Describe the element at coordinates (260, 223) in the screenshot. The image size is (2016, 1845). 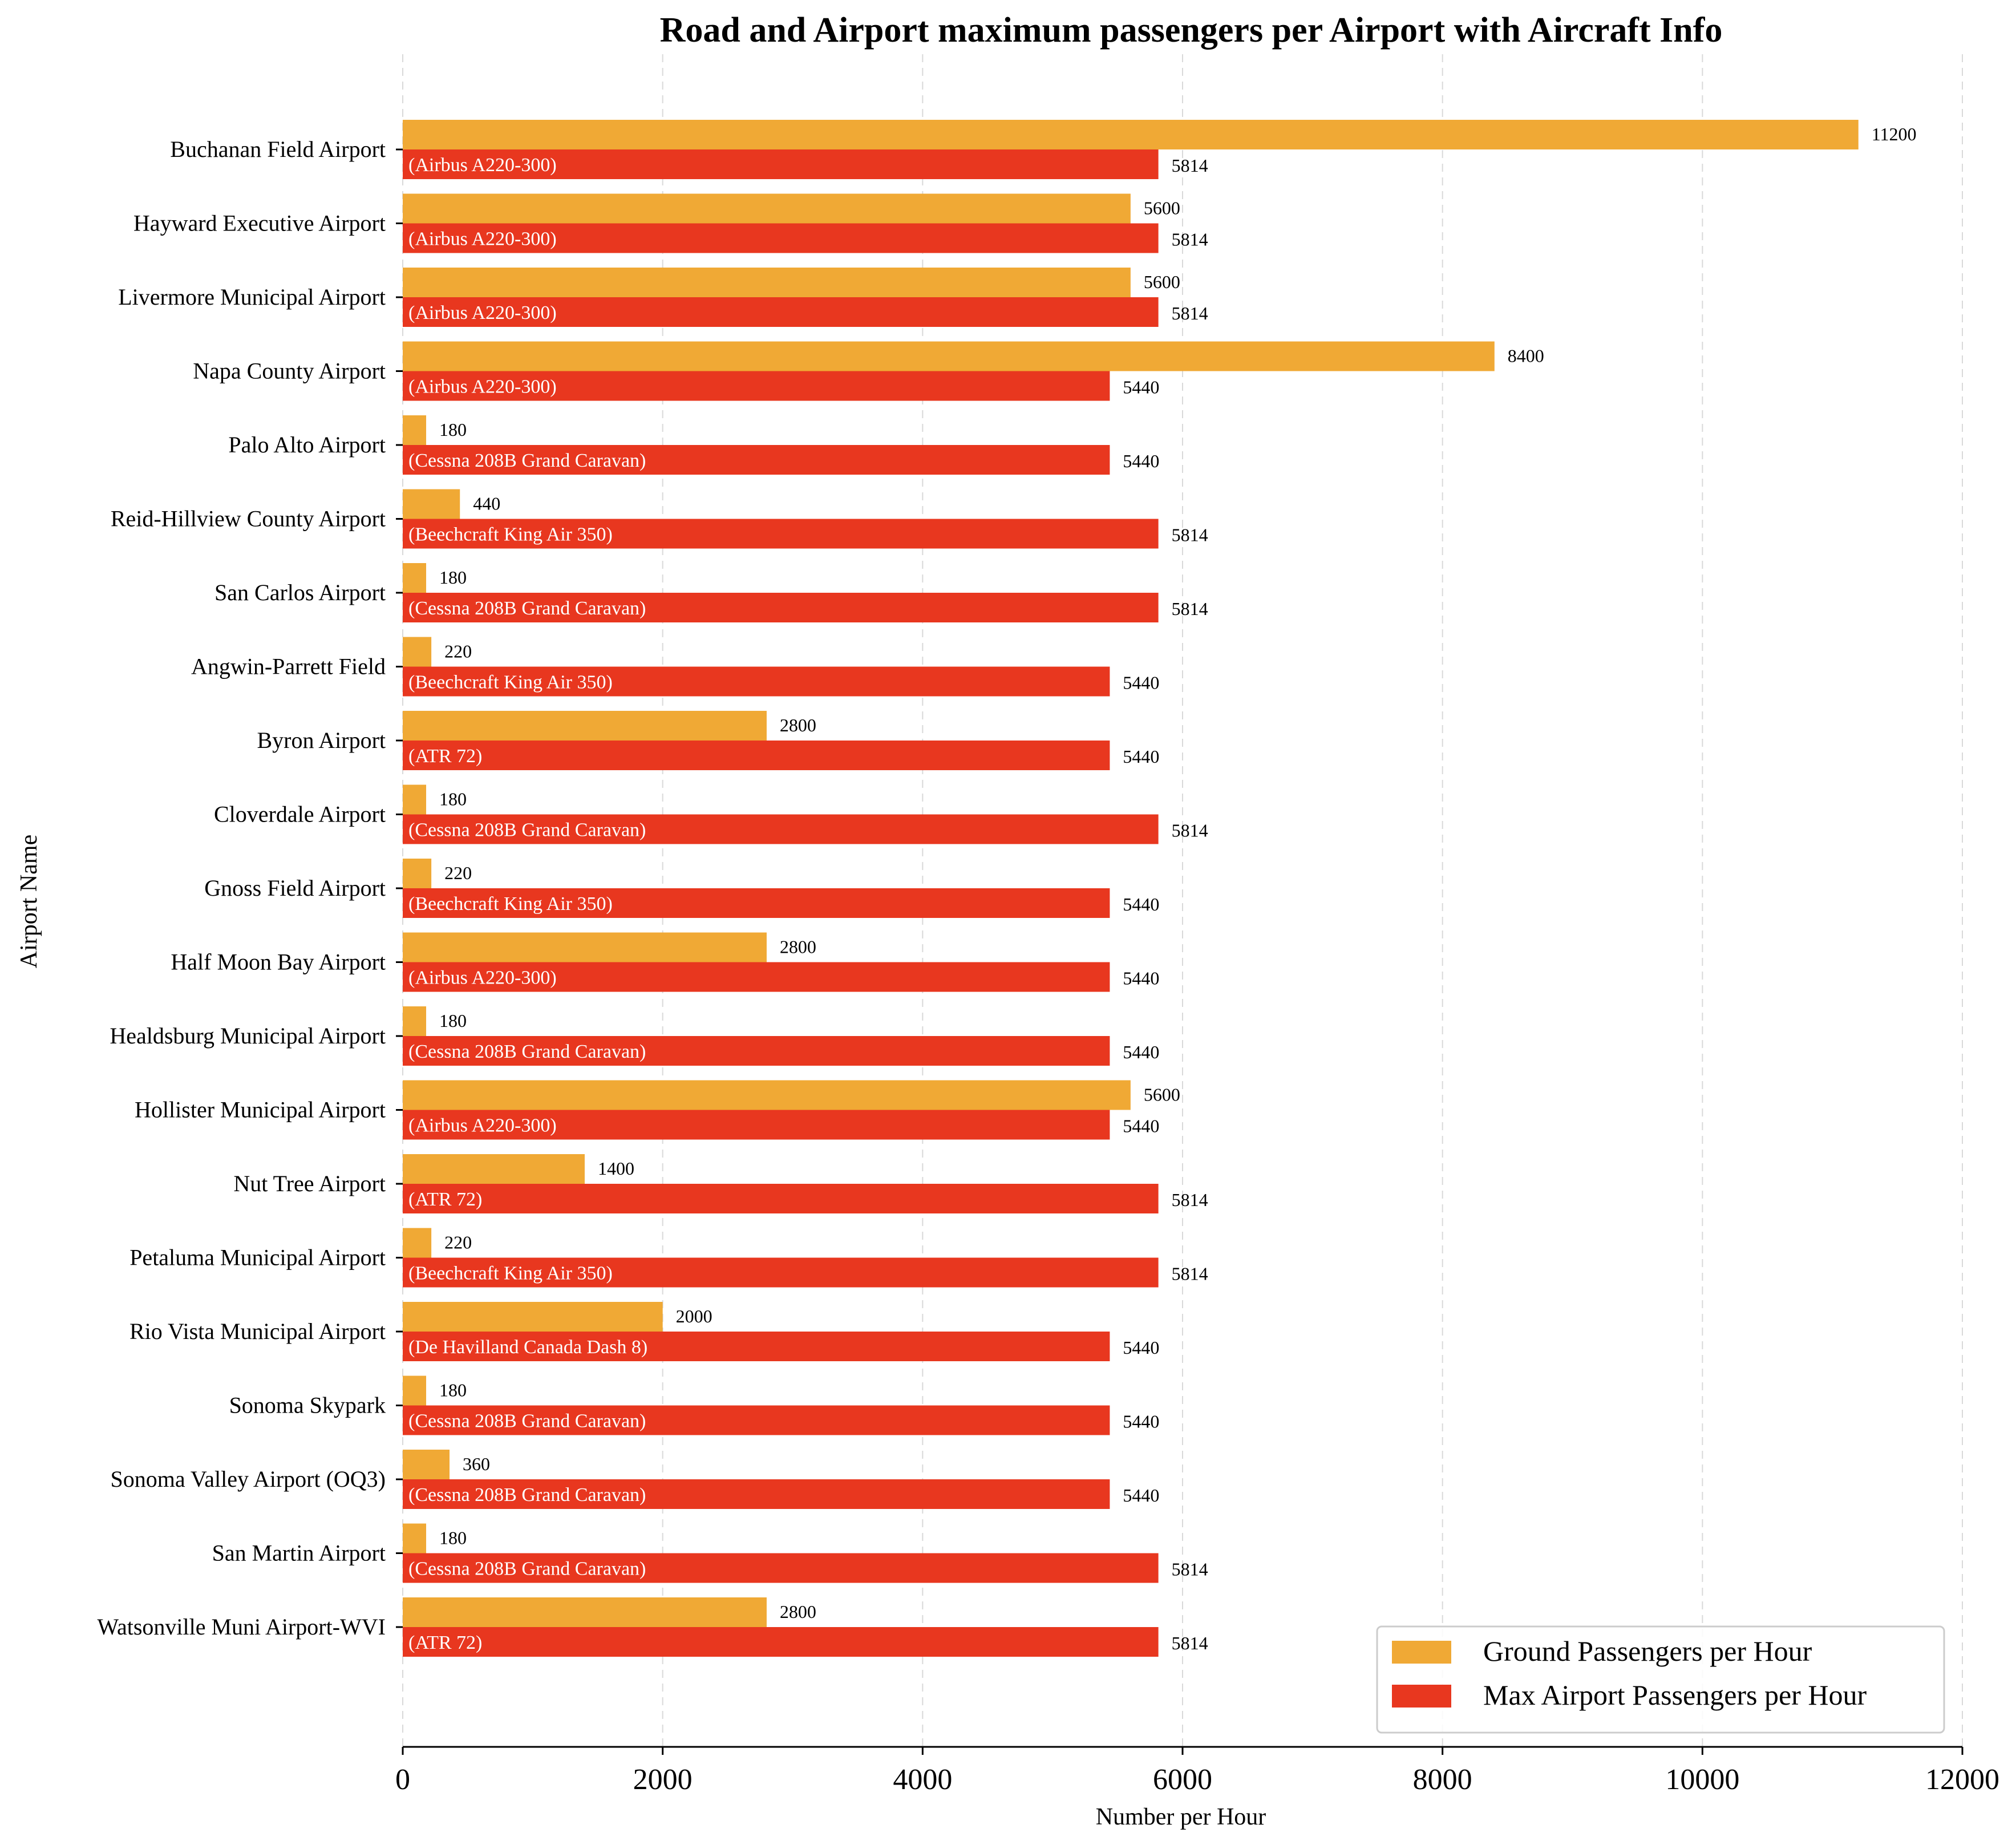
I see `y-tick-label: Hayward Executive Airport` at that location.